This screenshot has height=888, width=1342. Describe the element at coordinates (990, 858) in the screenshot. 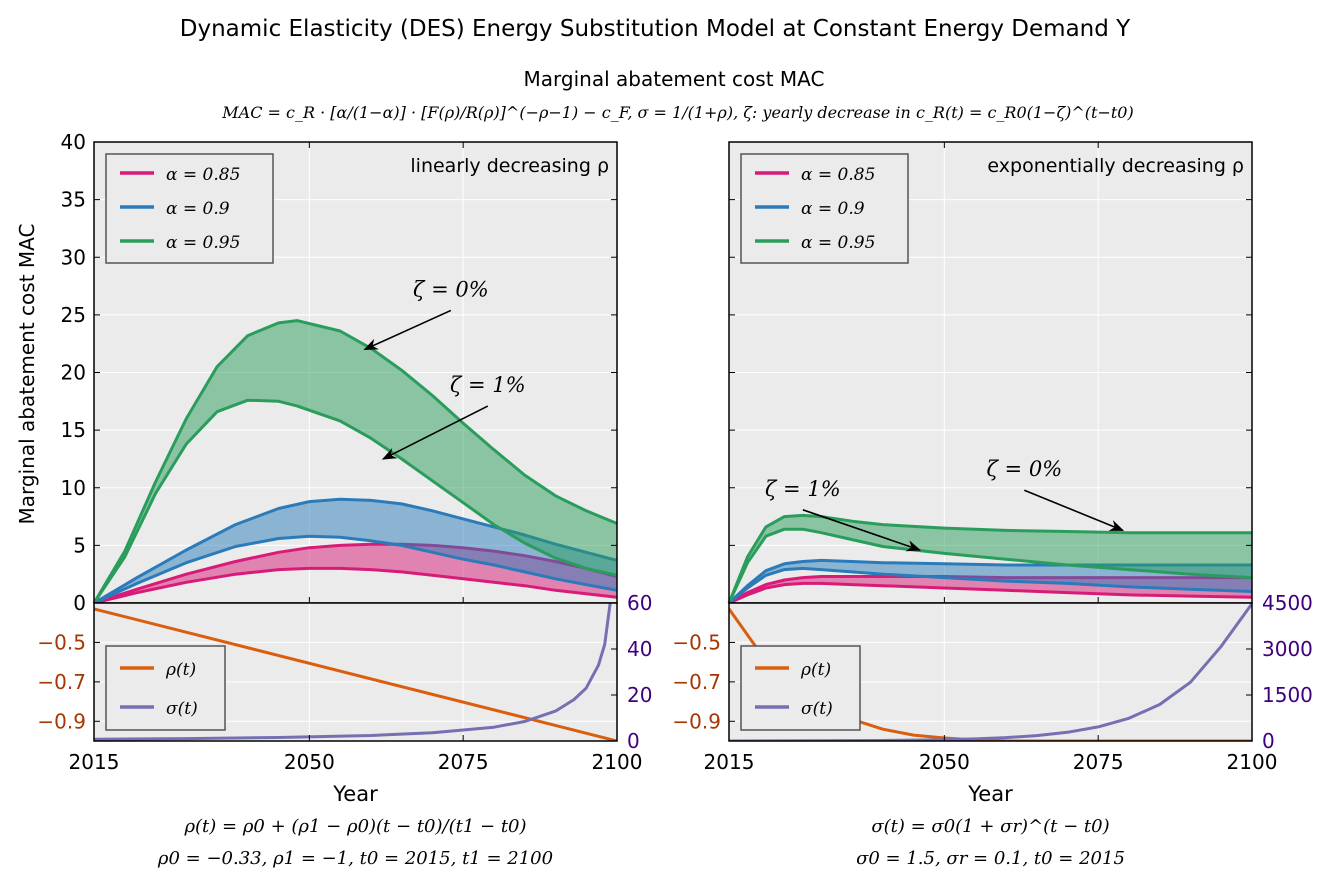

I see `axis-formula: σ0 = 1.5, σr = 0.1, t0 = 2015` at that location.